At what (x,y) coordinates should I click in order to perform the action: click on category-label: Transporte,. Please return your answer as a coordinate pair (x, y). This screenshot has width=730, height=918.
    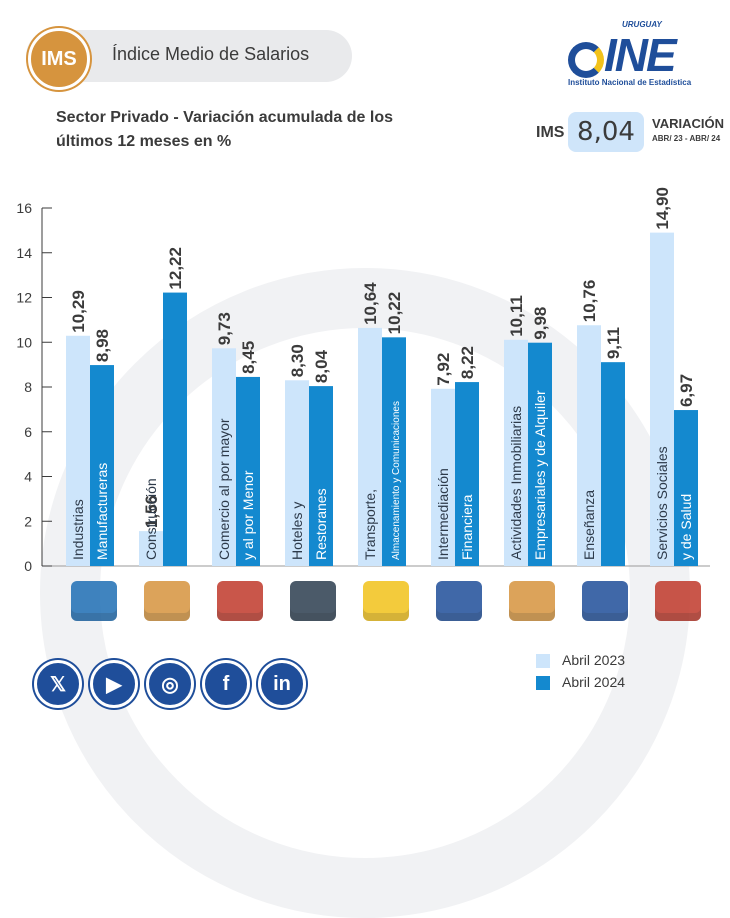
    Looking at the image, I should click on (370, 524).